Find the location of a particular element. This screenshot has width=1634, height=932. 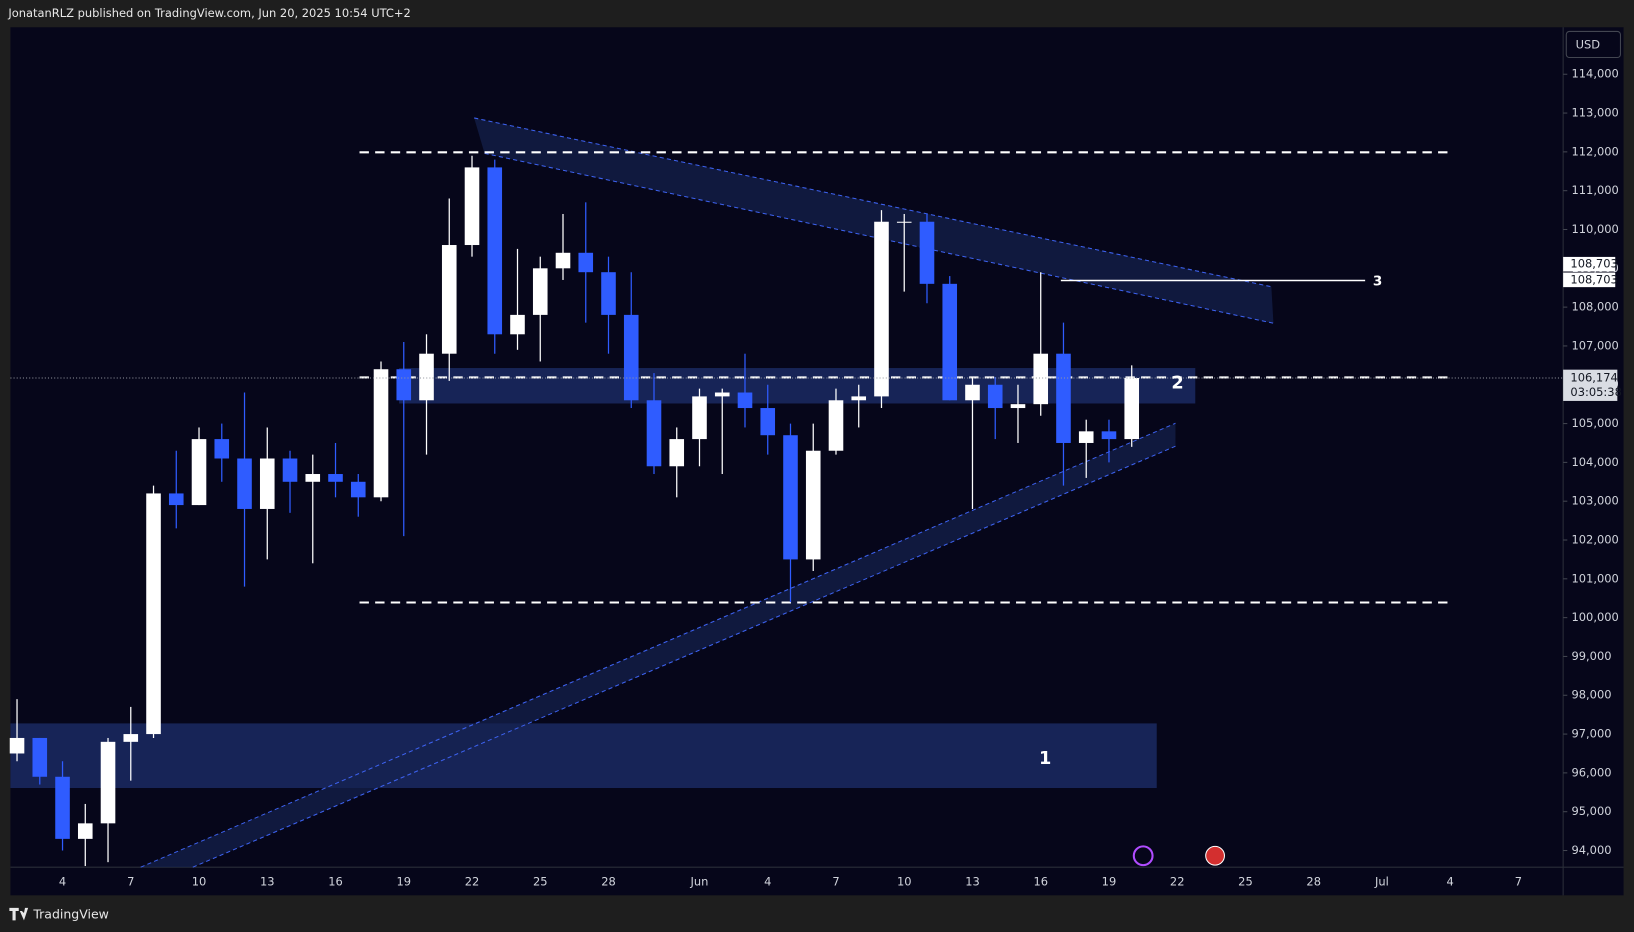

last-price-box is located at coordinates (1590, 385).